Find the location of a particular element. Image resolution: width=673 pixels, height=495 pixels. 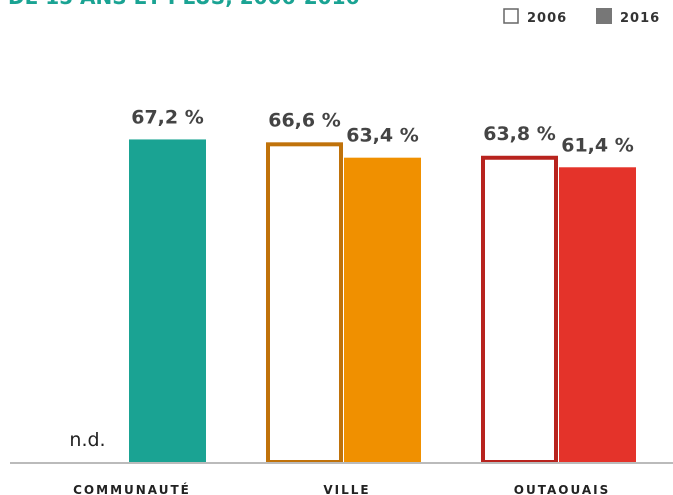

value-label: 63,4 % is located at coordinates (382, 136).